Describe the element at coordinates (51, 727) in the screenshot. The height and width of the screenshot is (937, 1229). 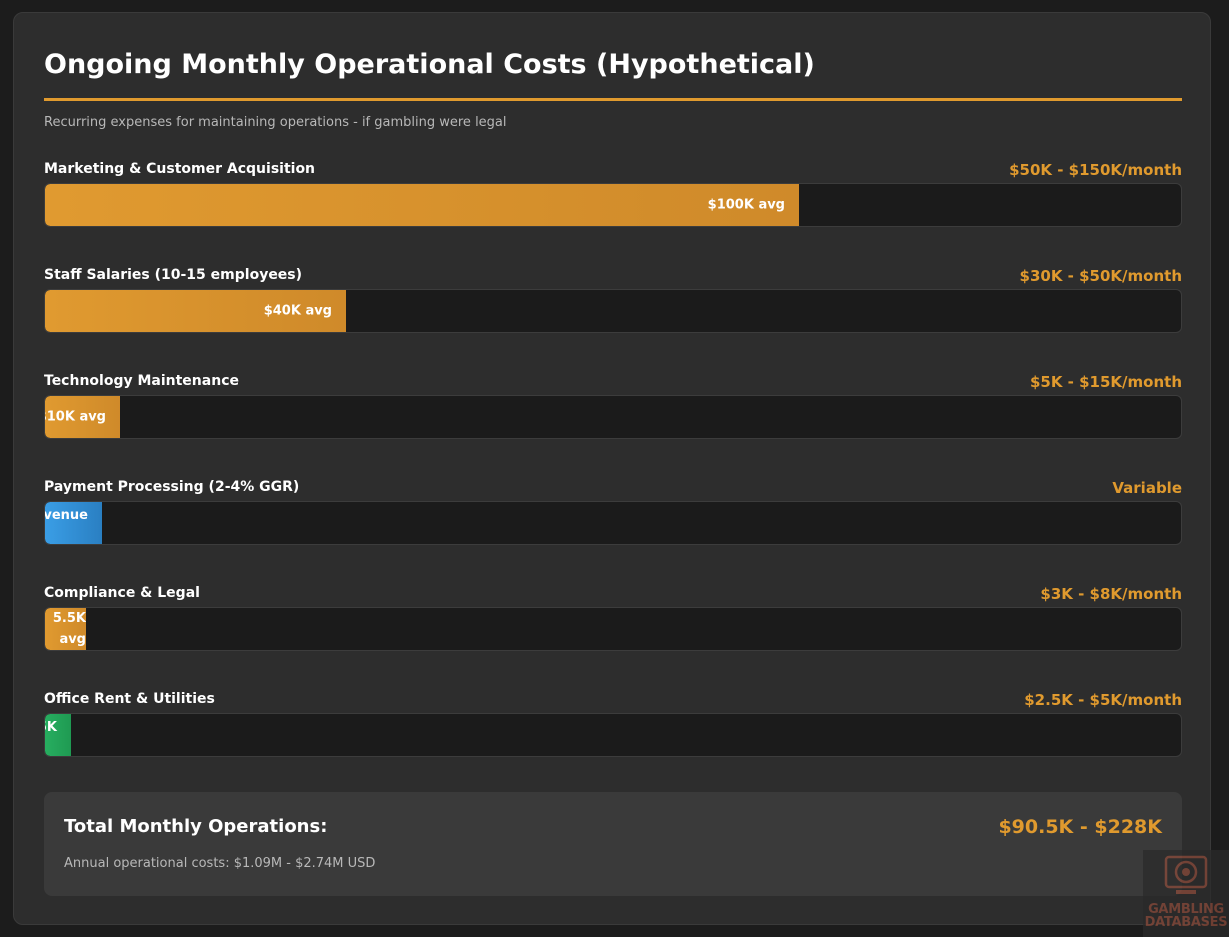
I see `bar-value-label: 5K` at that location.